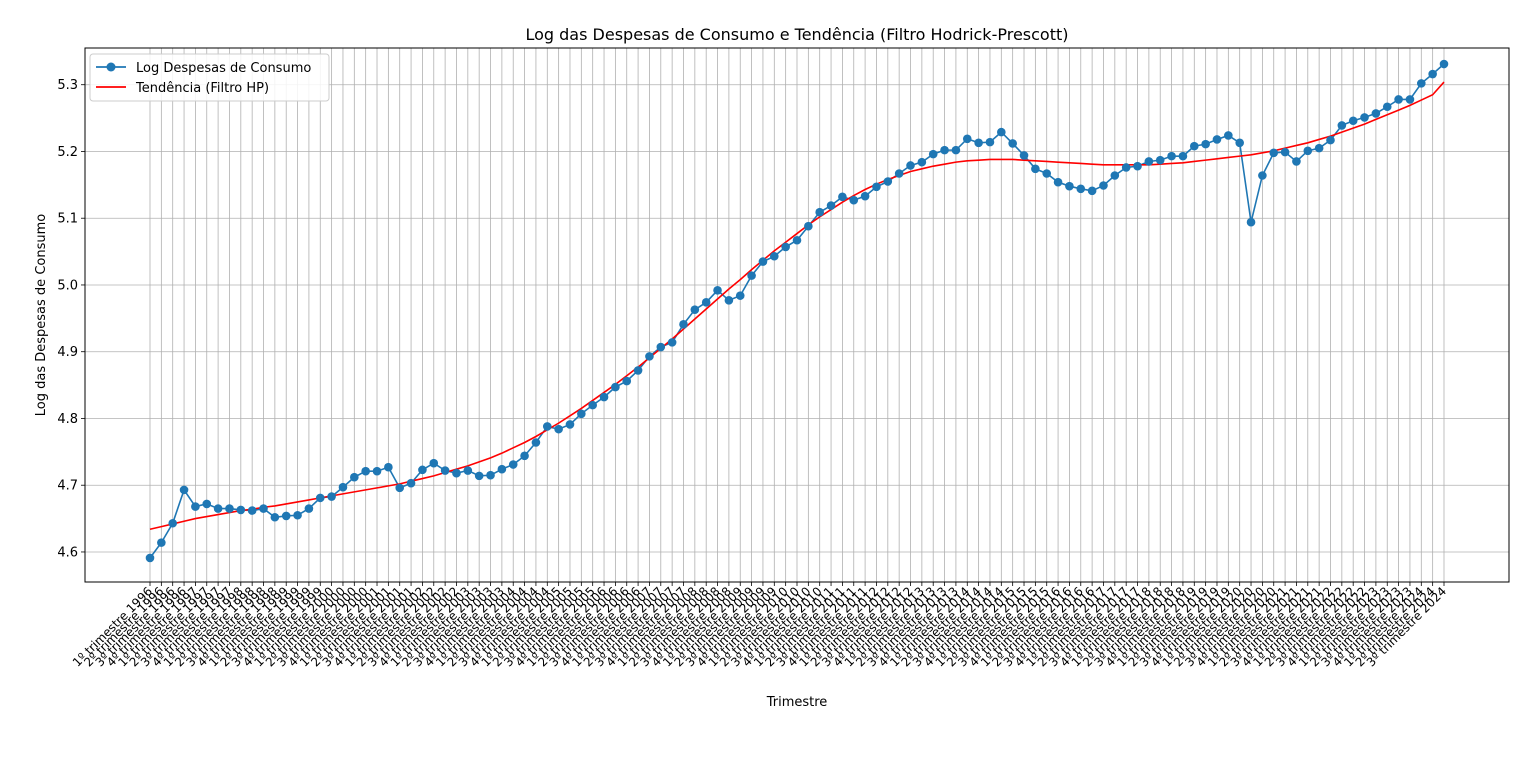 Image resolution: width=1536 pixels, height=762 pixels. What do you see at coordinates (67, 552) in the screenshot?
I see `y-tick-label: 4.6` at bounding box center [67, 552].